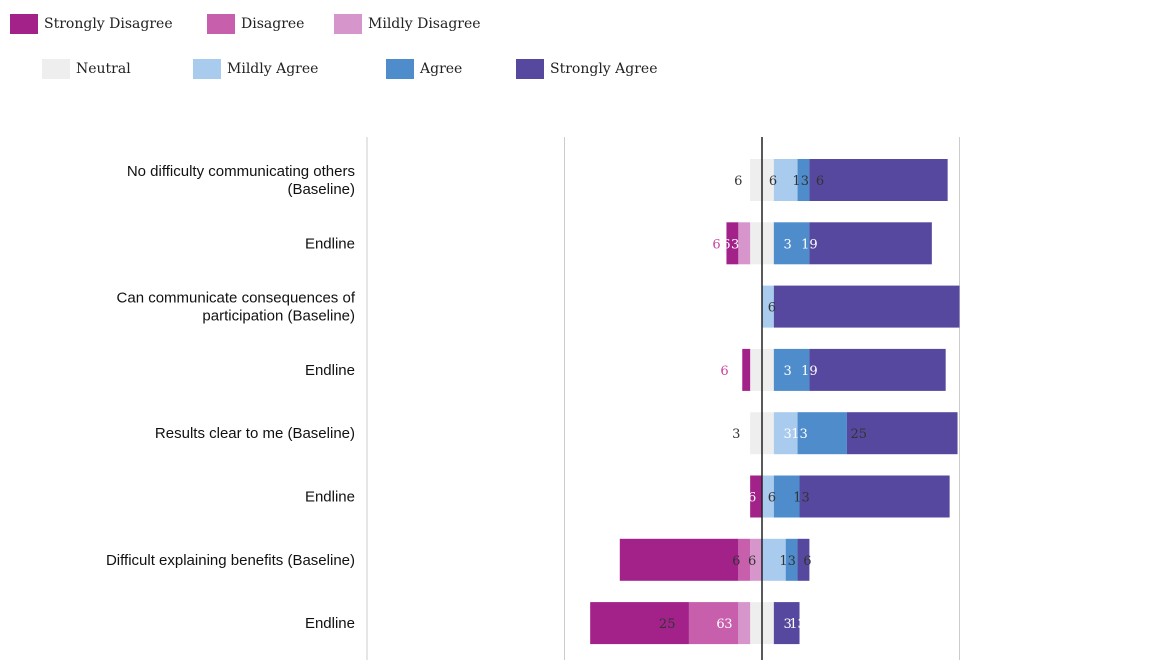  Describe the element at coordinates (103, 69) in the screenshot. I see `legend-label: Neutral` at that location.